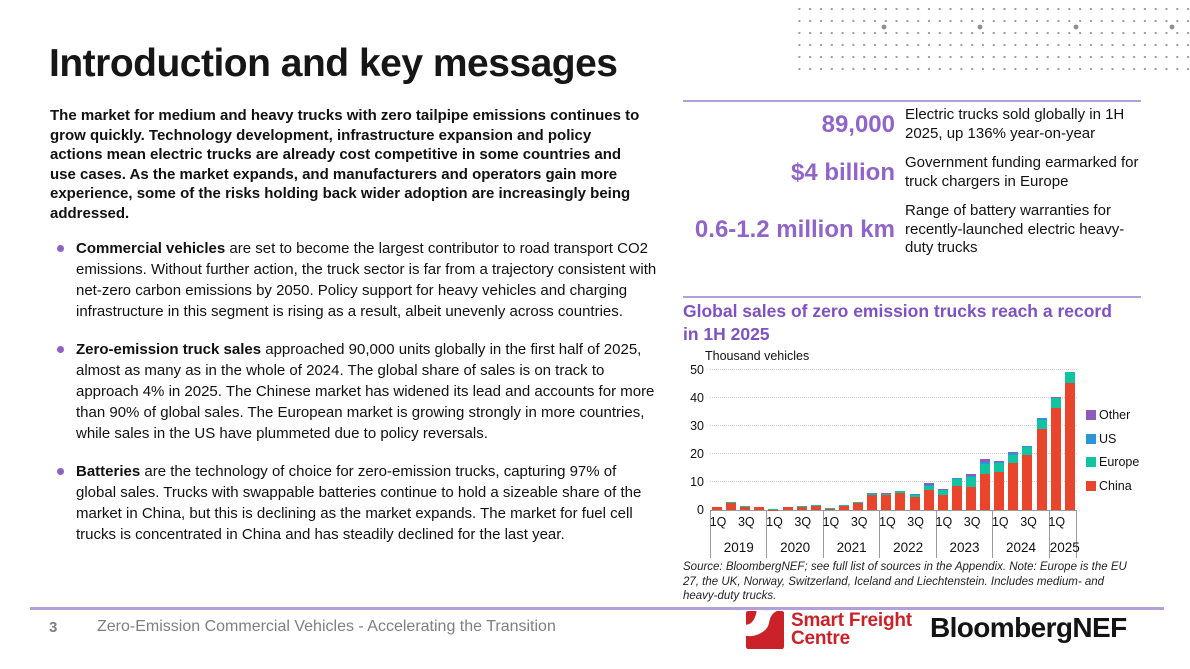 This screenshot has height=669, width=1190. Describe the element at coordinates (597, 608) in the screenshot. I see `footer-divider` at that location.